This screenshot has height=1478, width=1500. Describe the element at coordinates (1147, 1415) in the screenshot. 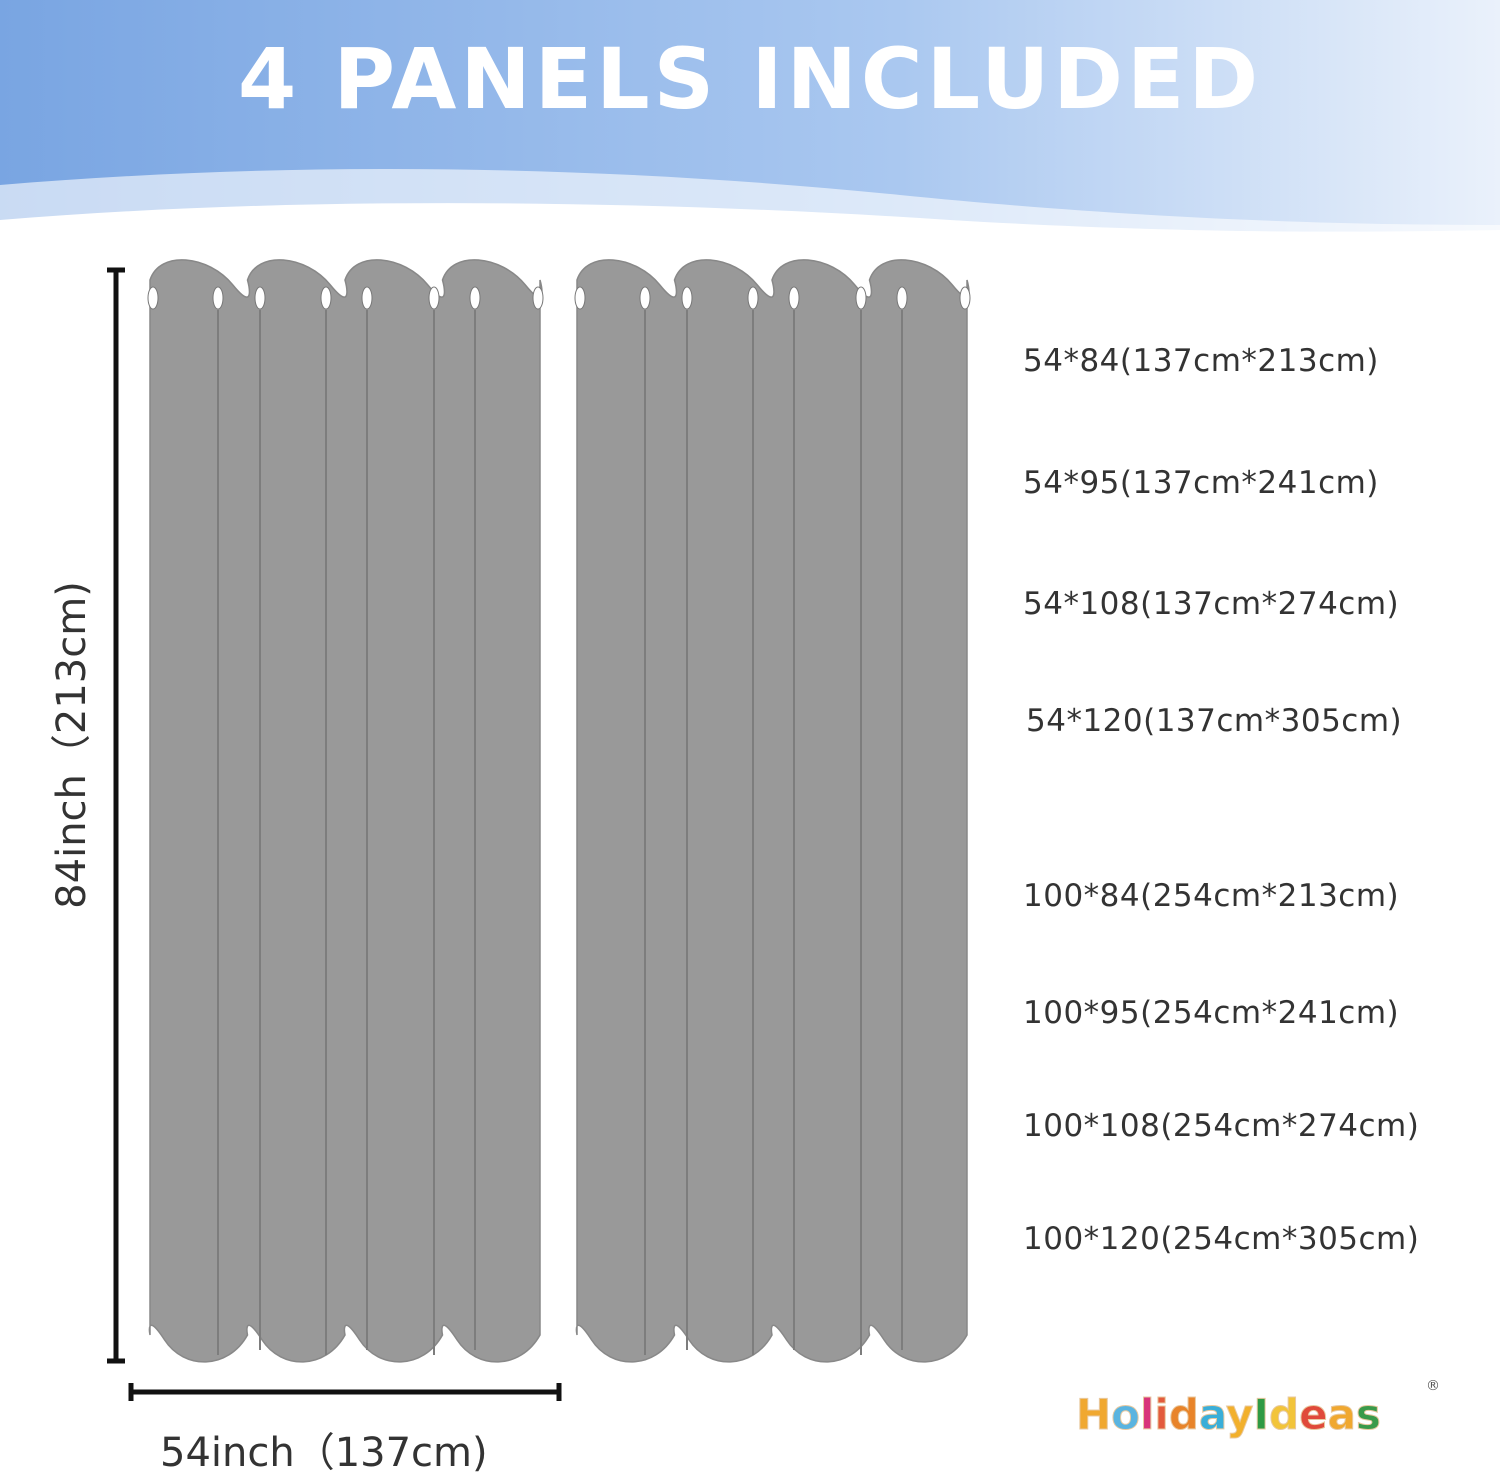

I see `logo-letter: l` at that location.